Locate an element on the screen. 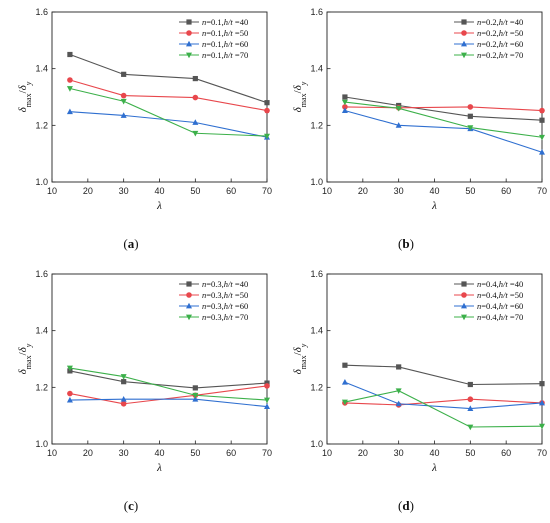 The width and height of the screenshot is (550, 523). legend-label-2: n=0.4,h/t =60 is located at coordinates (500, 306).